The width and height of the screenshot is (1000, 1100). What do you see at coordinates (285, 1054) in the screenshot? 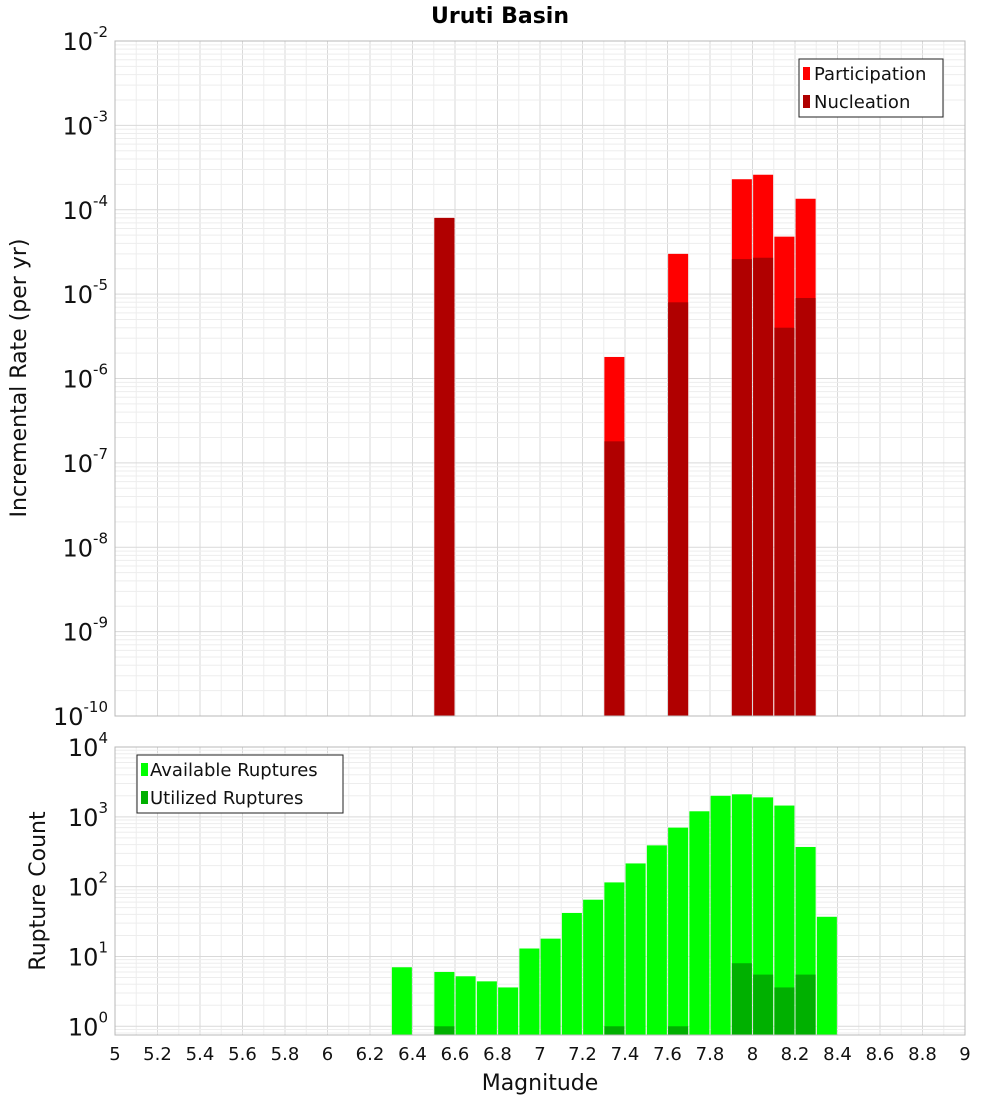
I see `magnitude-x-tick-label: 5.8` at bounding box center [285, 1054].